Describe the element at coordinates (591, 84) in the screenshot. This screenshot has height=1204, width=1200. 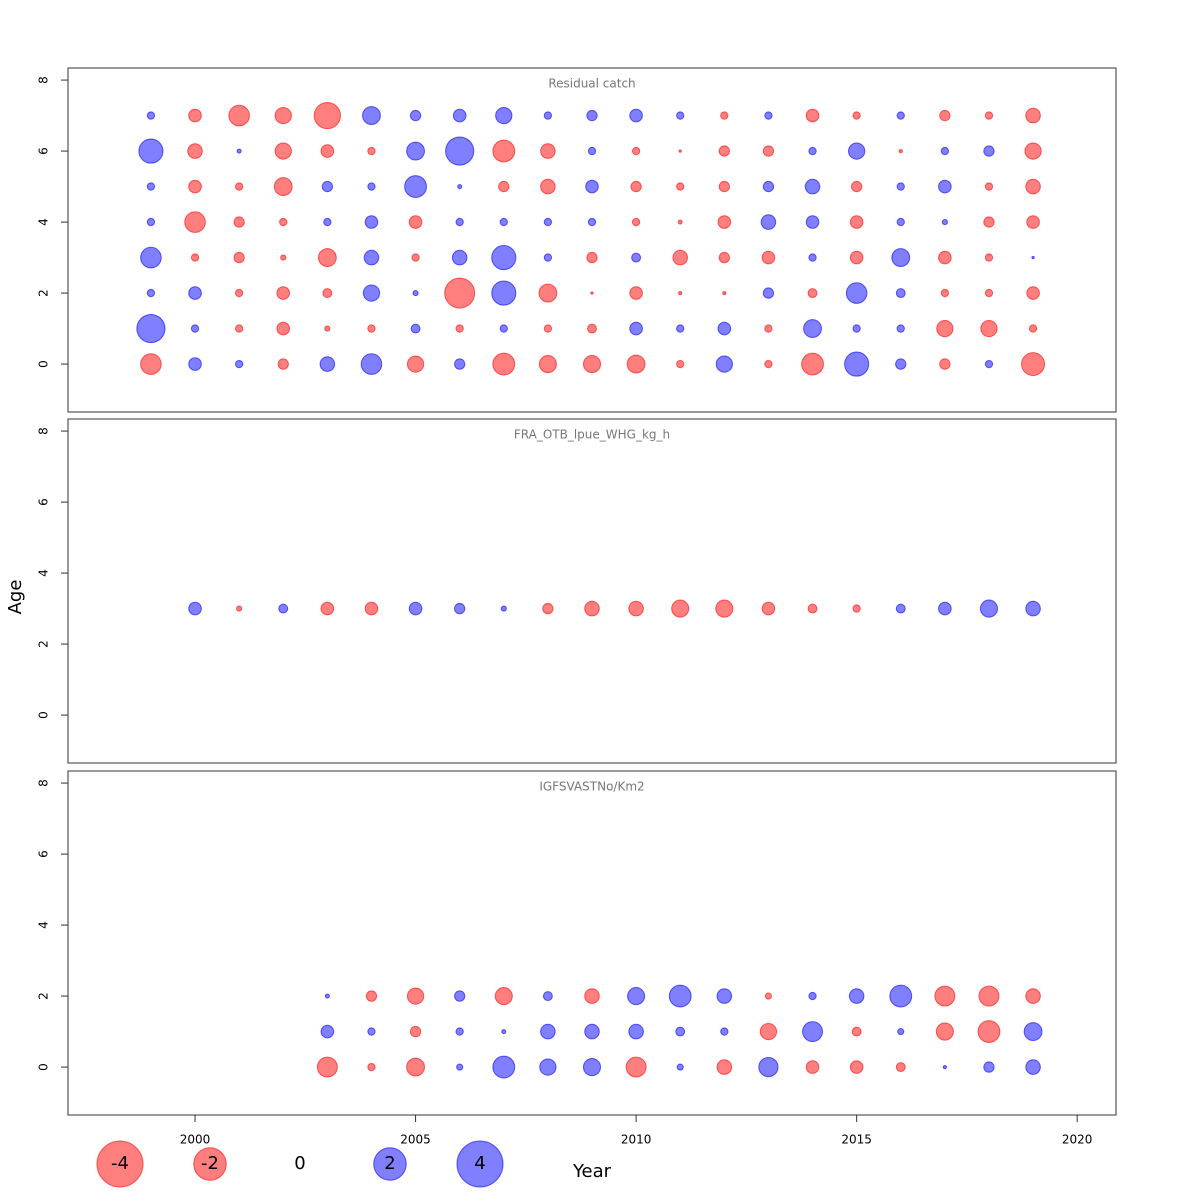
I see `panel-title: Residual catch` at that location.